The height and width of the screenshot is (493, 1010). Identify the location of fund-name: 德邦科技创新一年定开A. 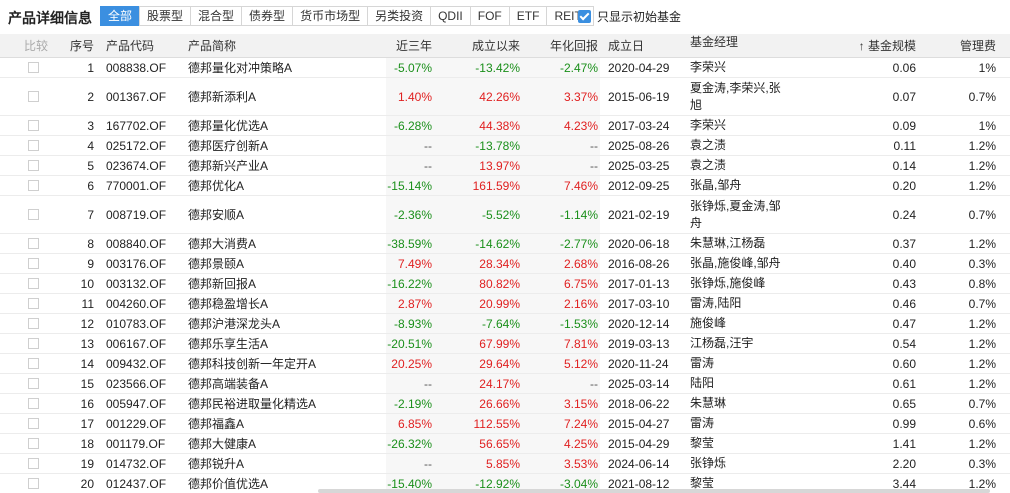
(252, 364).